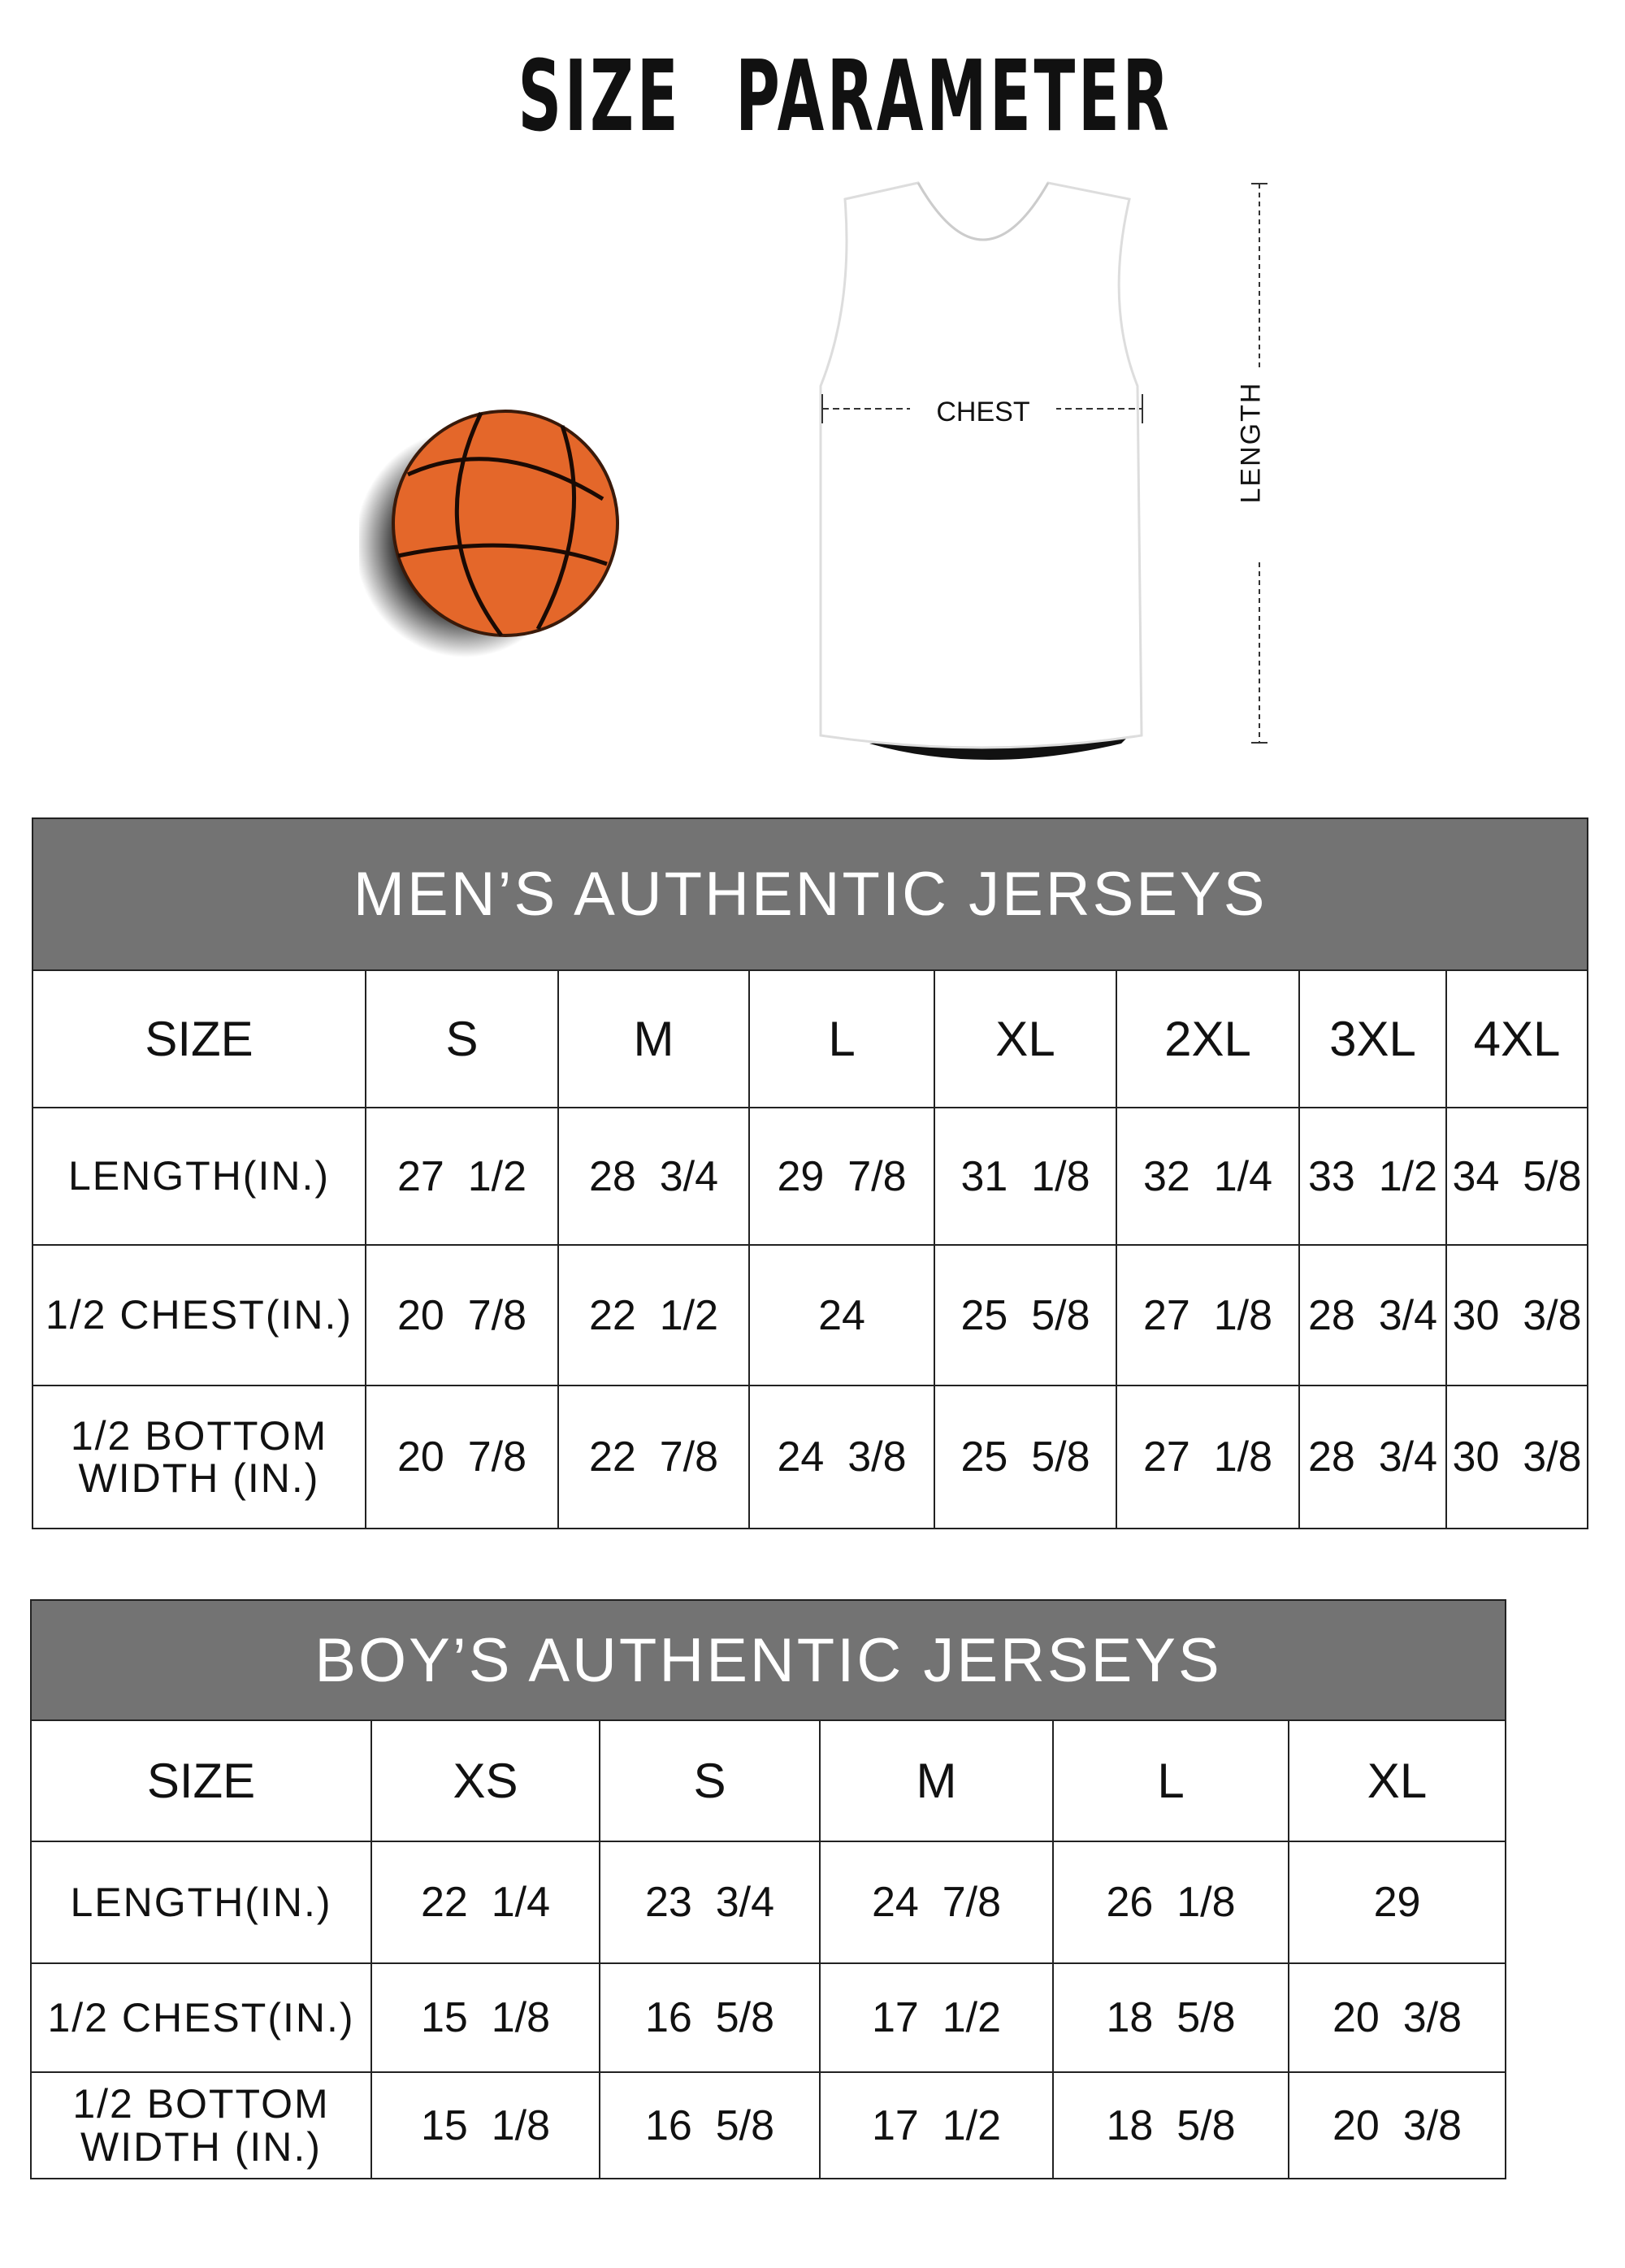 The image size is (1625, 2268). I want to click on measurement-cell: 27 1/2, so click(462, 1176).